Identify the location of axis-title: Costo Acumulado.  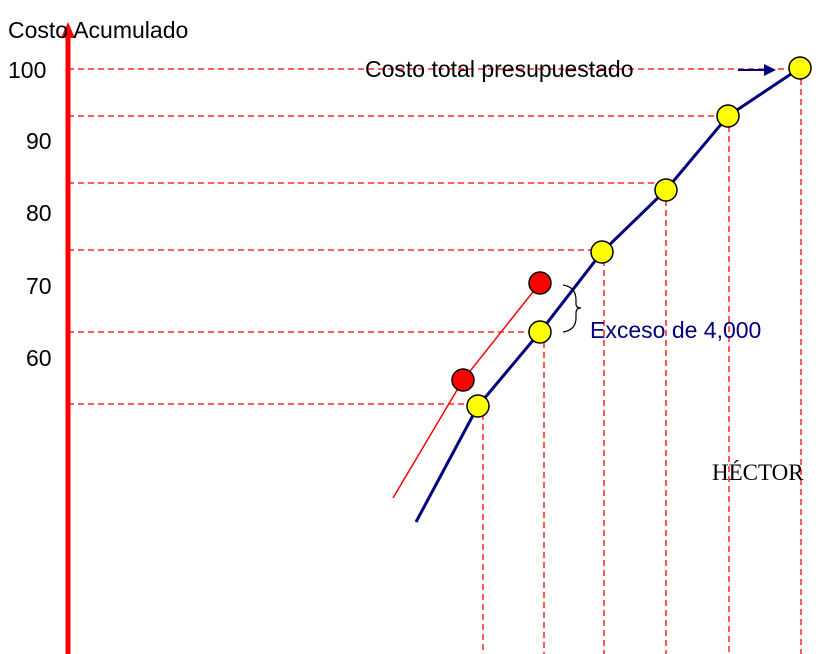
(98, 30).